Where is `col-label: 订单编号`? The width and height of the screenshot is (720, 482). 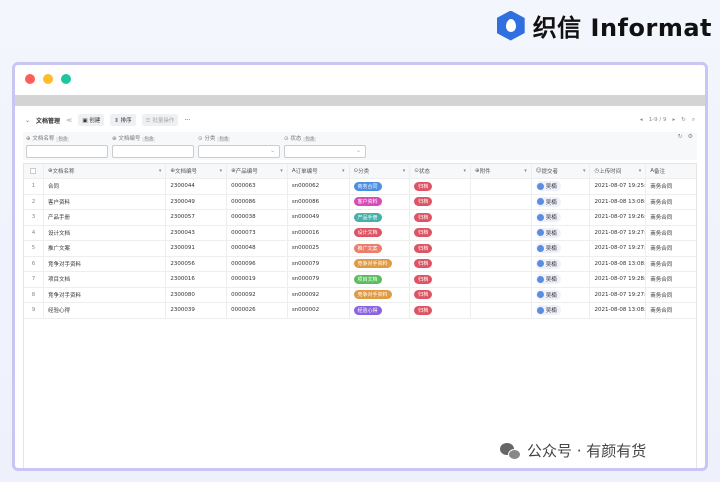 col-label: 订单编号 is located at coordinates (306, 172).